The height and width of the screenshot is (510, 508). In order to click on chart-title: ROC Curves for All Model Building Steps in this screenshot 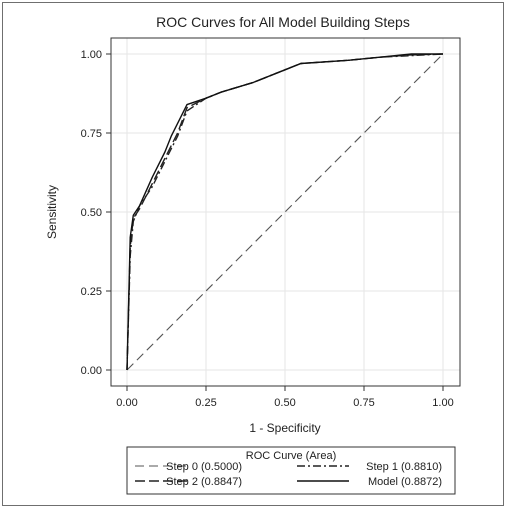, I will do `click(283, 22)`.